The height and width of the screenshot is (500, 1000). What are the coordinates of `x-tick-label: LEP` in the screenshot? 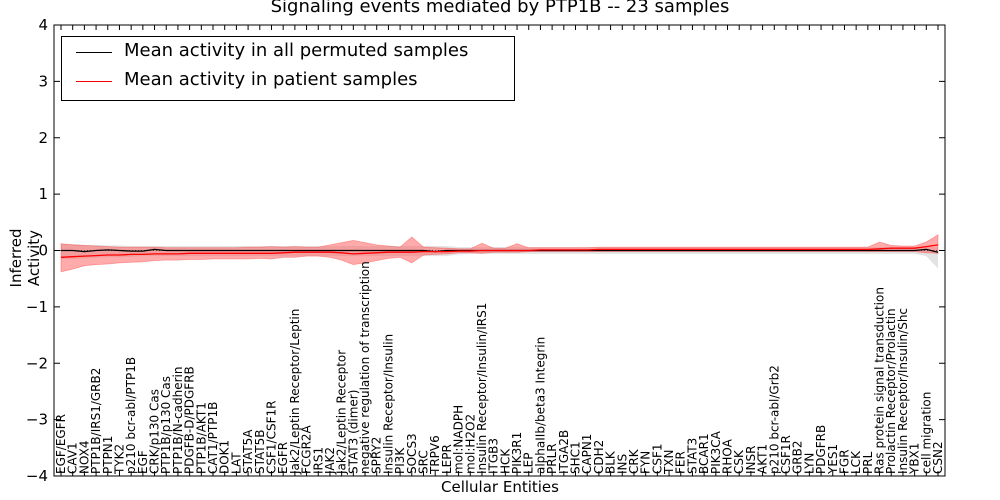 It's located at (529, 463).